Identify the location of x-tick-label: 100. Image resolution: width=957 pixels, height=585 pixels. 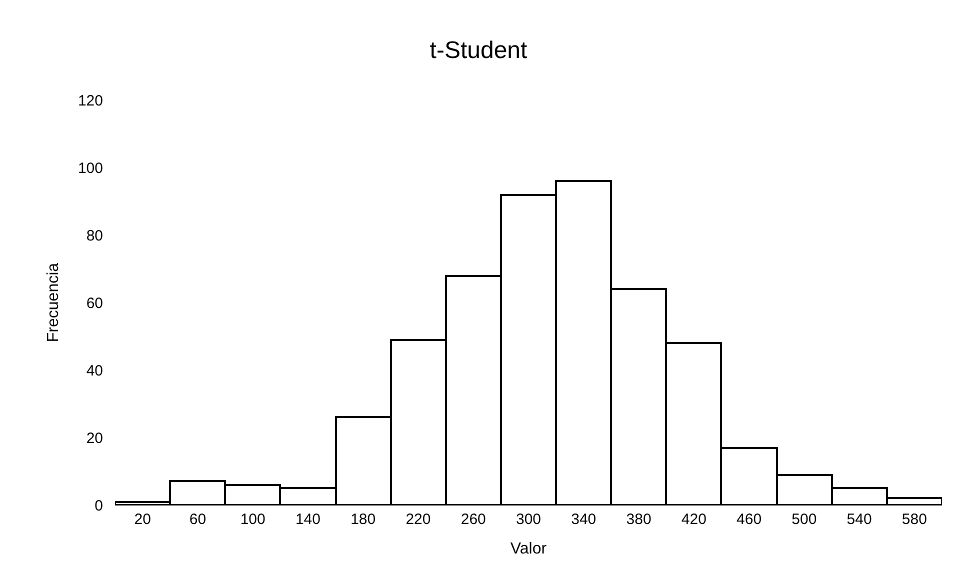
(253, 519).